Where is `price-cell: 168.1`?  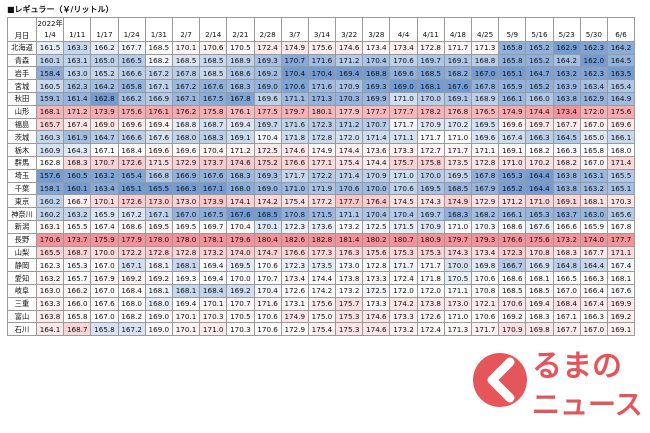 price-cell: 168.1 is located at coordinates (186, 265).